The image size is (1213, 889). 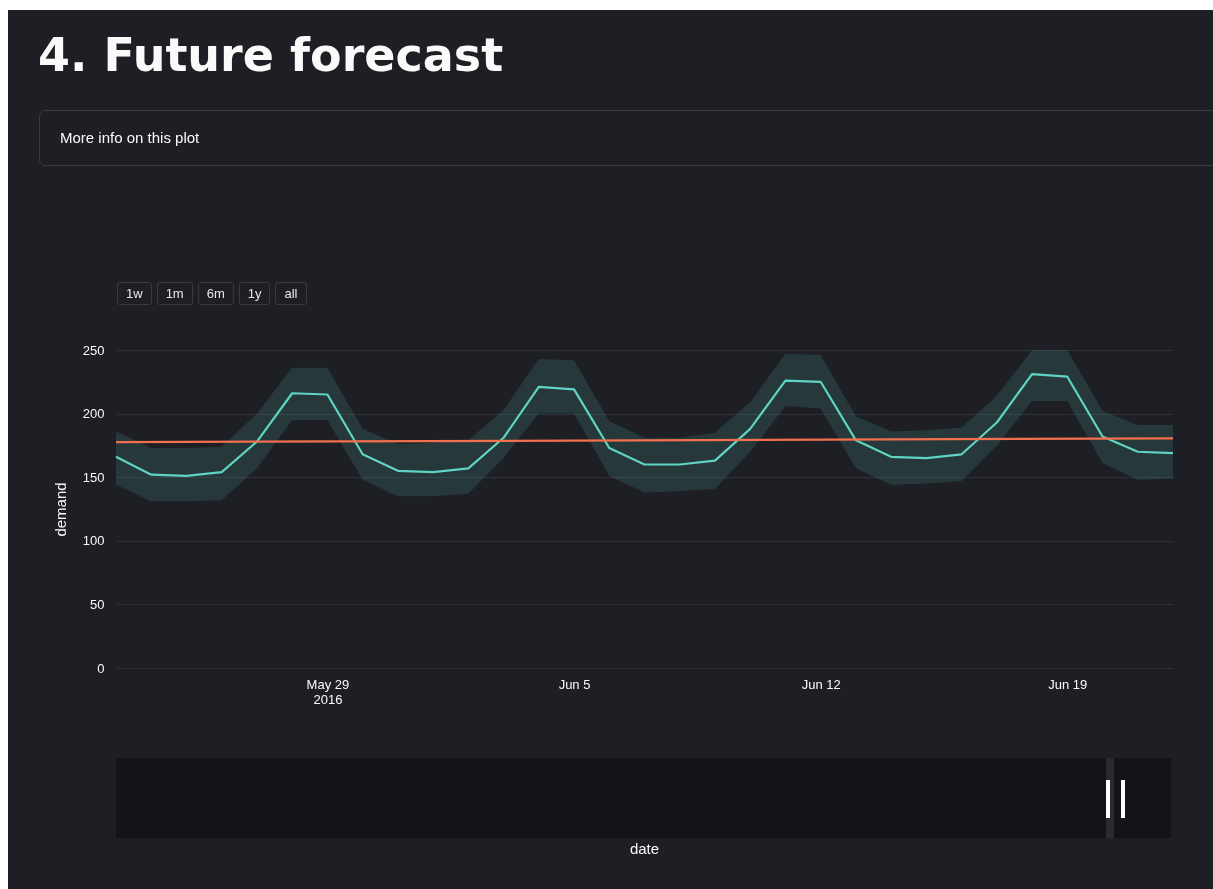 What do you see at coordinates (821, 684) in the screenshot?
I see `x-tick-label: Jun 12` at bounding box center [821, 684].